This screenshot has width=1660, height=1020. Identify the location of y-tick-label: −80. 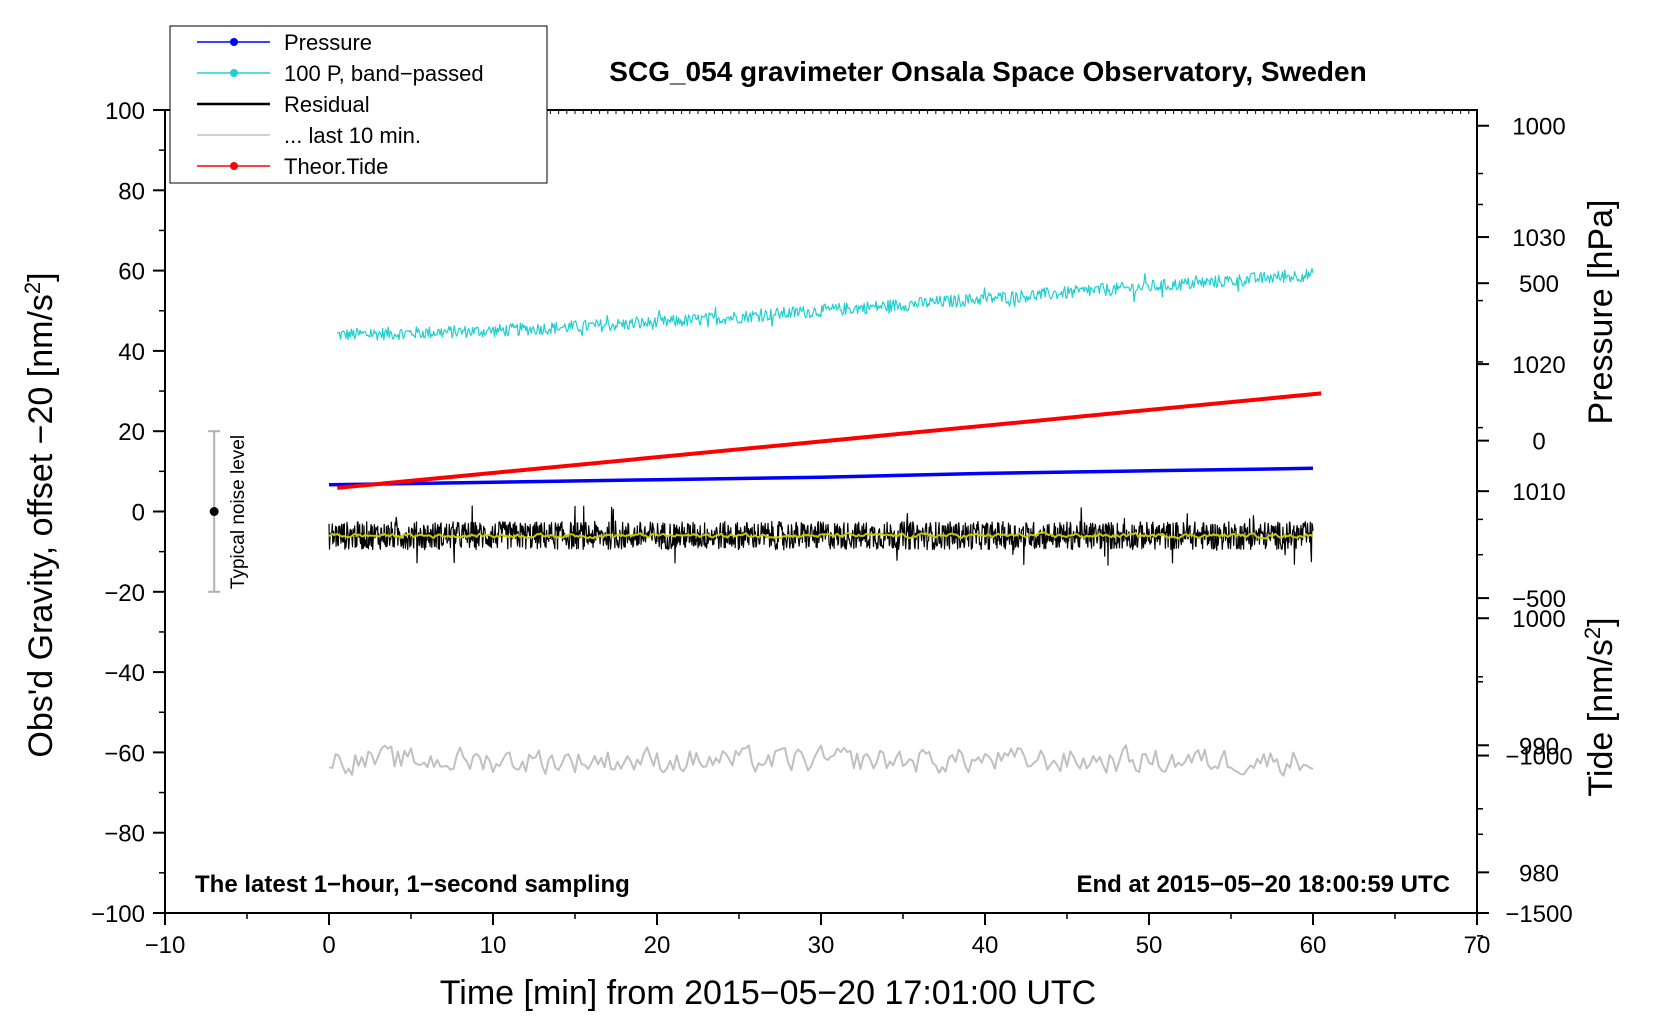
(124, 834).